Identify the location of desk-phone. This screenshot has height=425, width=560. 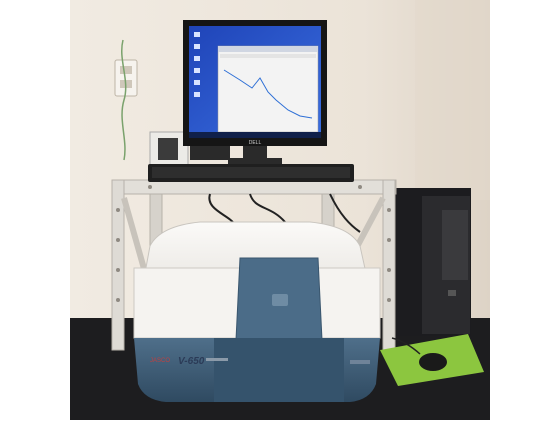
(169, 150).